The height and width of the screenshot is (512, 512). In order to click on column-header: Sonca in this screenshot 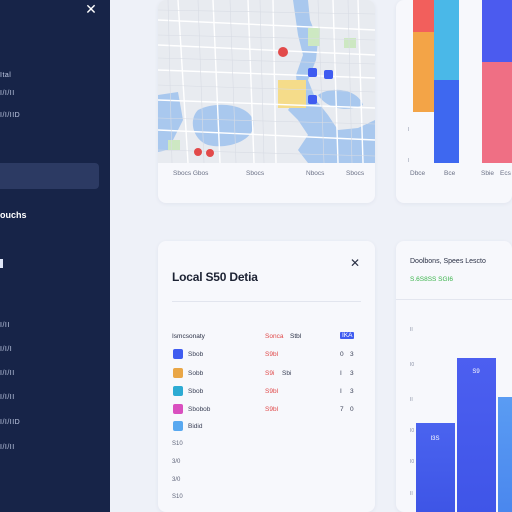, I will do `click(274, 336)`.